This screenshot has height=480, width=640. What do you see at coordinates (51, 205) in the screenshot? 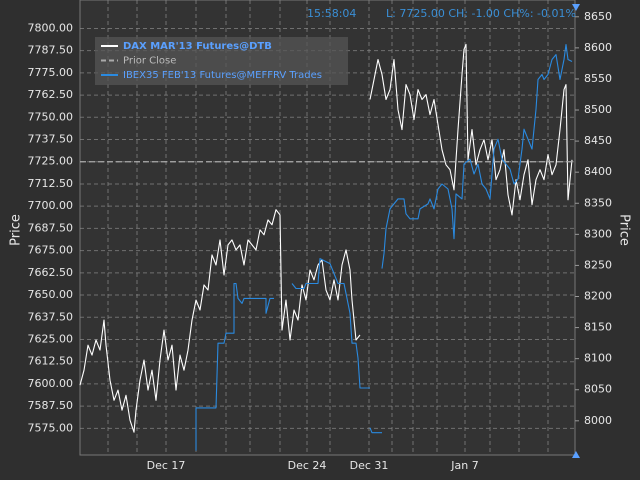
I see `y-tick-label: 7700.00` at bounding box center [51, 205].